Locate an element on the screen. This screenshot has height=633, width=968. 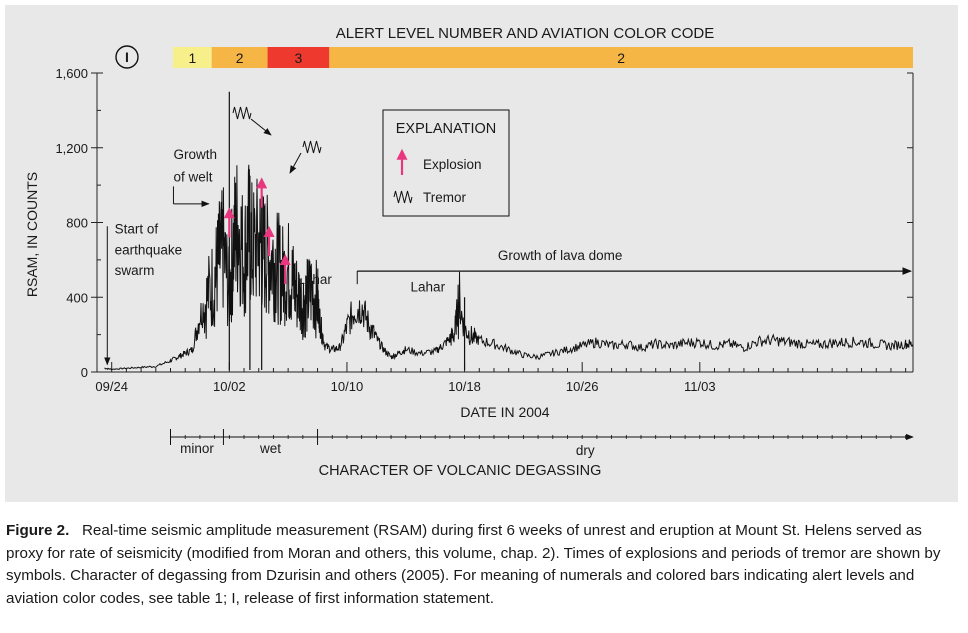
info-statement-label: I is located at coordinates (127, 57).